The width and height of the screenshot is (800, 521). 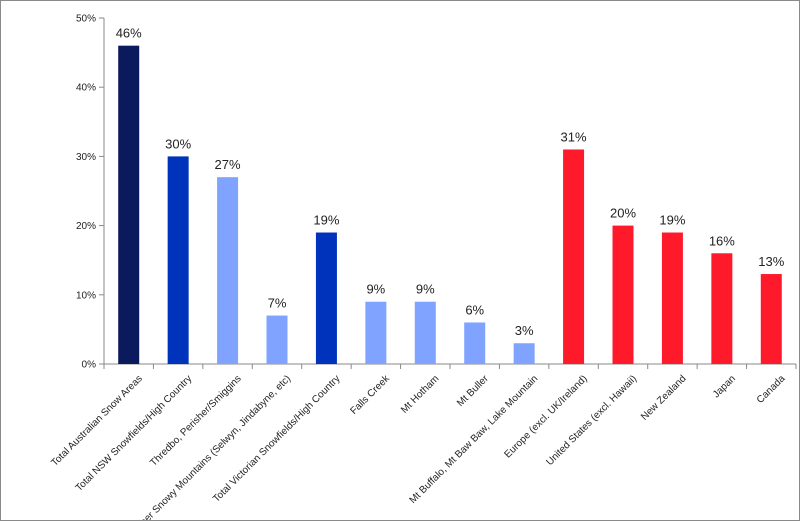 What do you see at coordinates (89, 365) in the screenshot?
I see `y-tick-label: 0%` at bounding box center [89, 365].